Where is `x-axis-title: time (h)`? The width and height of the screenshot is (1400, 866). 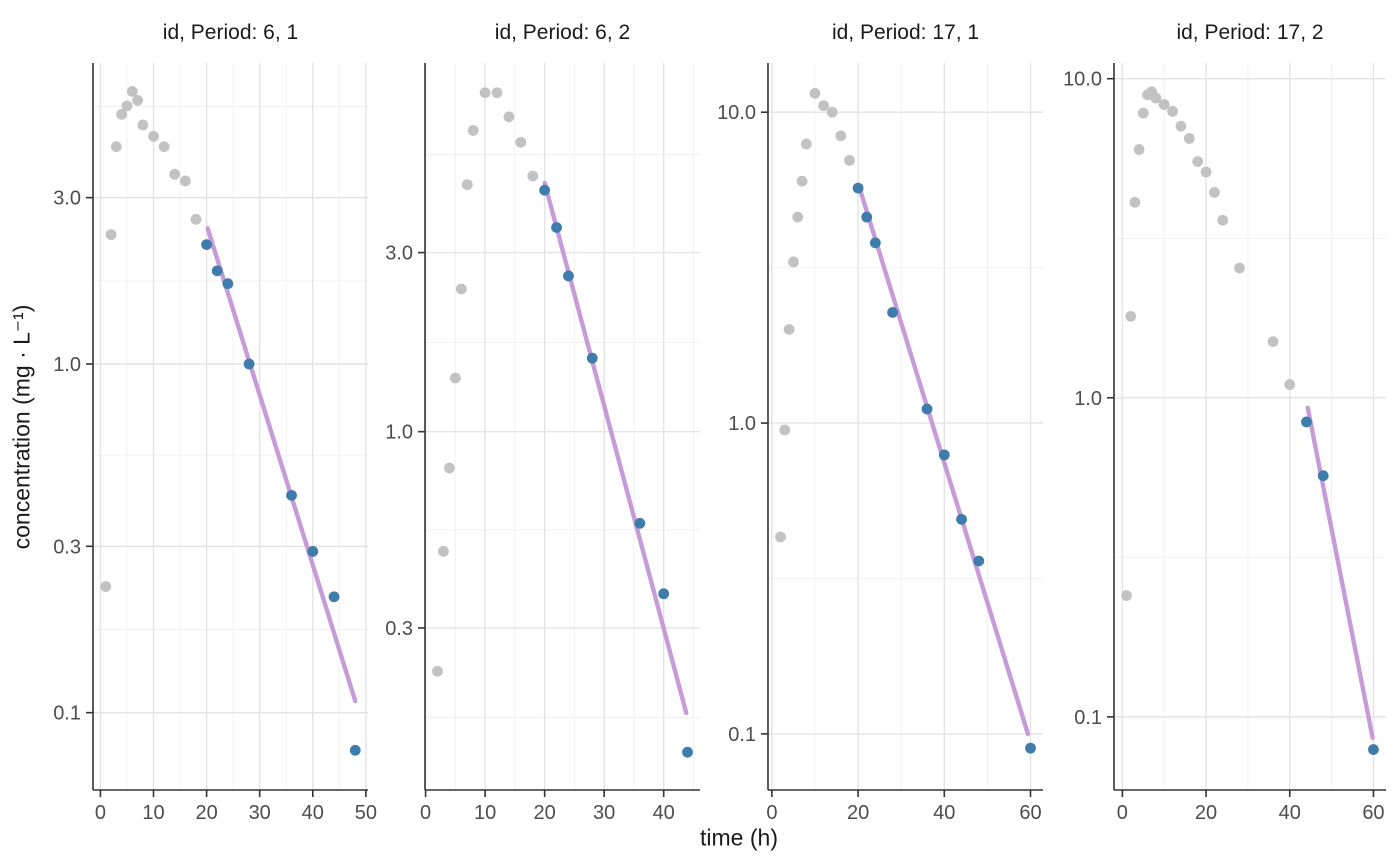 x-axis-title: time (h) is located at coordinates (739, 837).